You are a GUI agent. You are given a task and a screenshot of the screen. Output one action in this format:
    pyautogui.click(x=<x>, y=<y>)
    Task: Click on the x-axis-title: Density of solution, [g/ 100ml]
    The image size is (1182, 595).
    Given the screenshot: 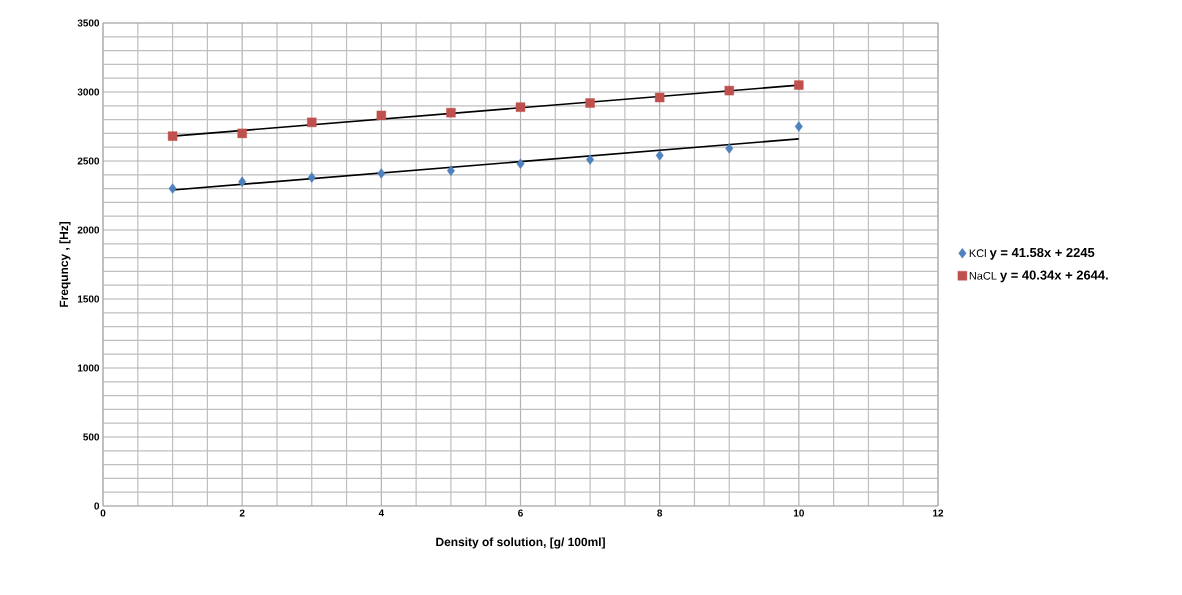 What is the action you would take?
    pyautogui.click(x=520, y=543)
    